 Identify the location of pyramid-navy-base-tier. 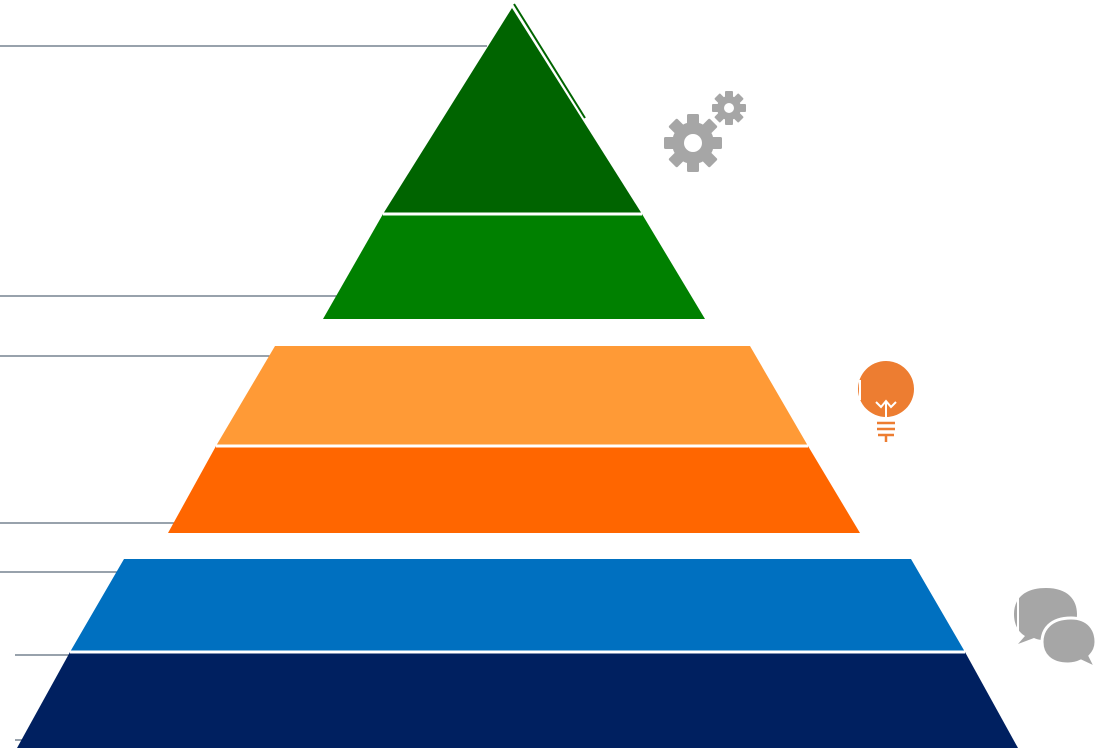
(517, 700).